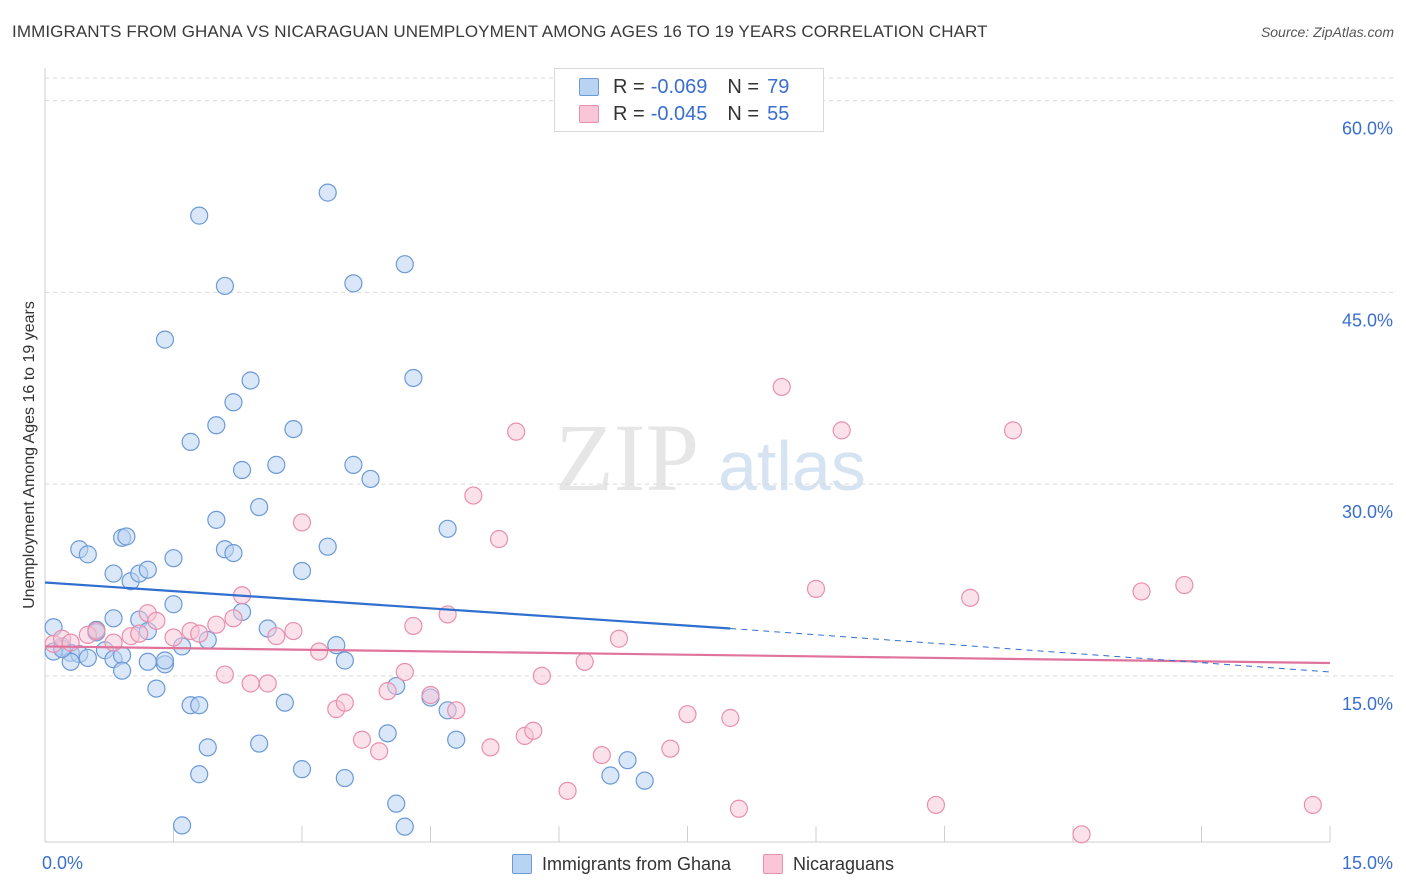  Describe the element at coordinates (679, 86) in the screenshot. I see `r-value: -0.069` at that location.